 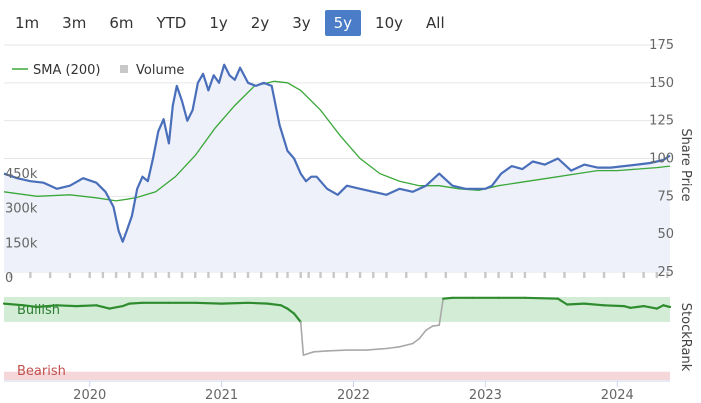 I want to click on range-button-2y: 2y, so click(x=260, y=23).